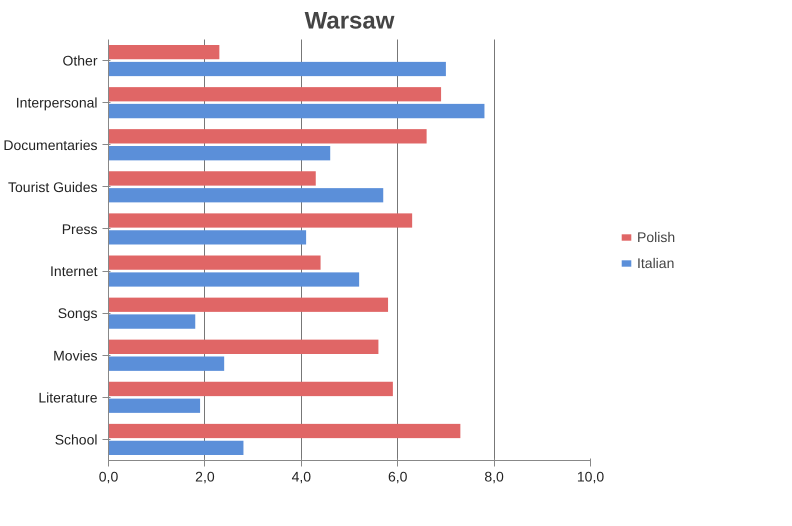 The image size is (792, 526). Describe the element at coordinates (75, 355) in the screenshot. I see `y-tick-label: Movies` at that location.